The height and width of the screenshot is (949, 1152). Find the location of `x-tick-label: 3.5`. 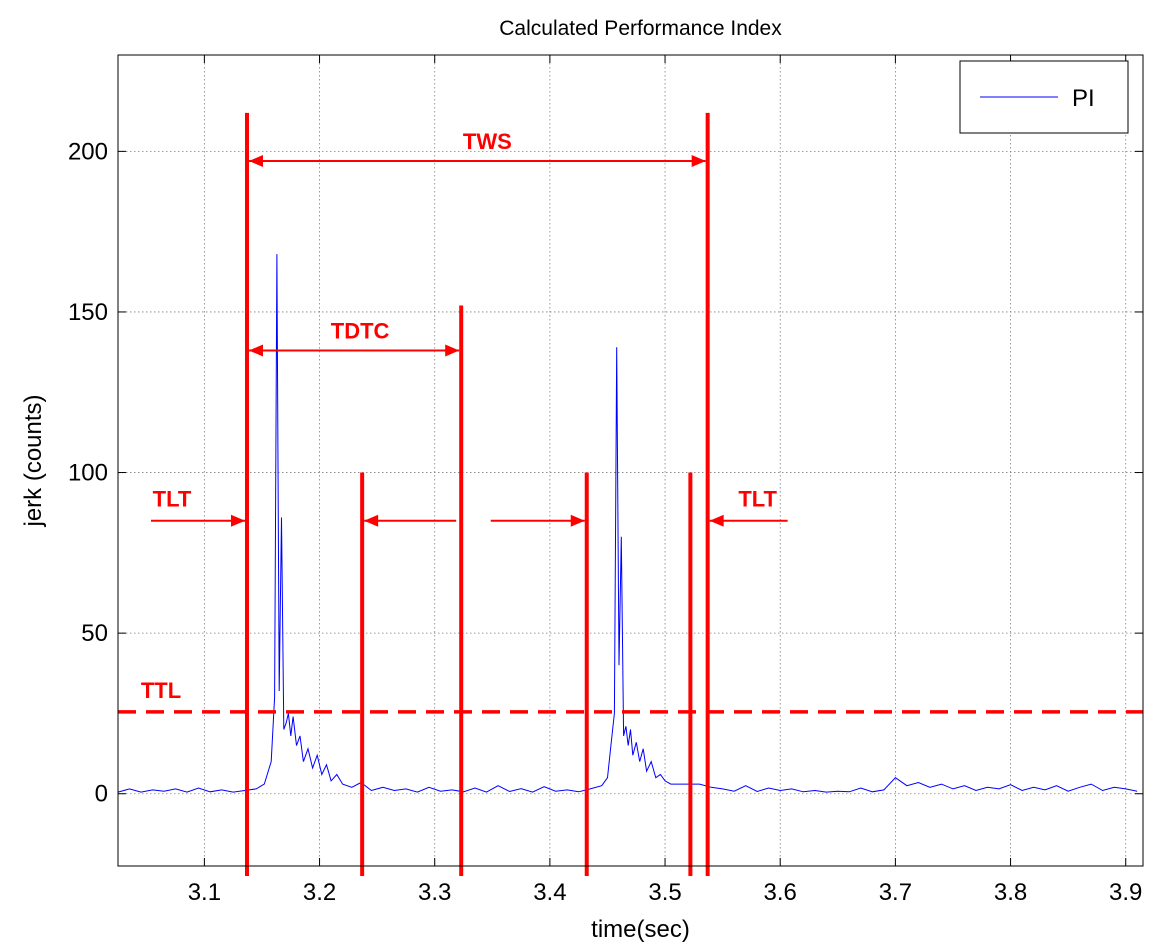

x-tick-label: 3.5 is located at coordinates (664, 892).